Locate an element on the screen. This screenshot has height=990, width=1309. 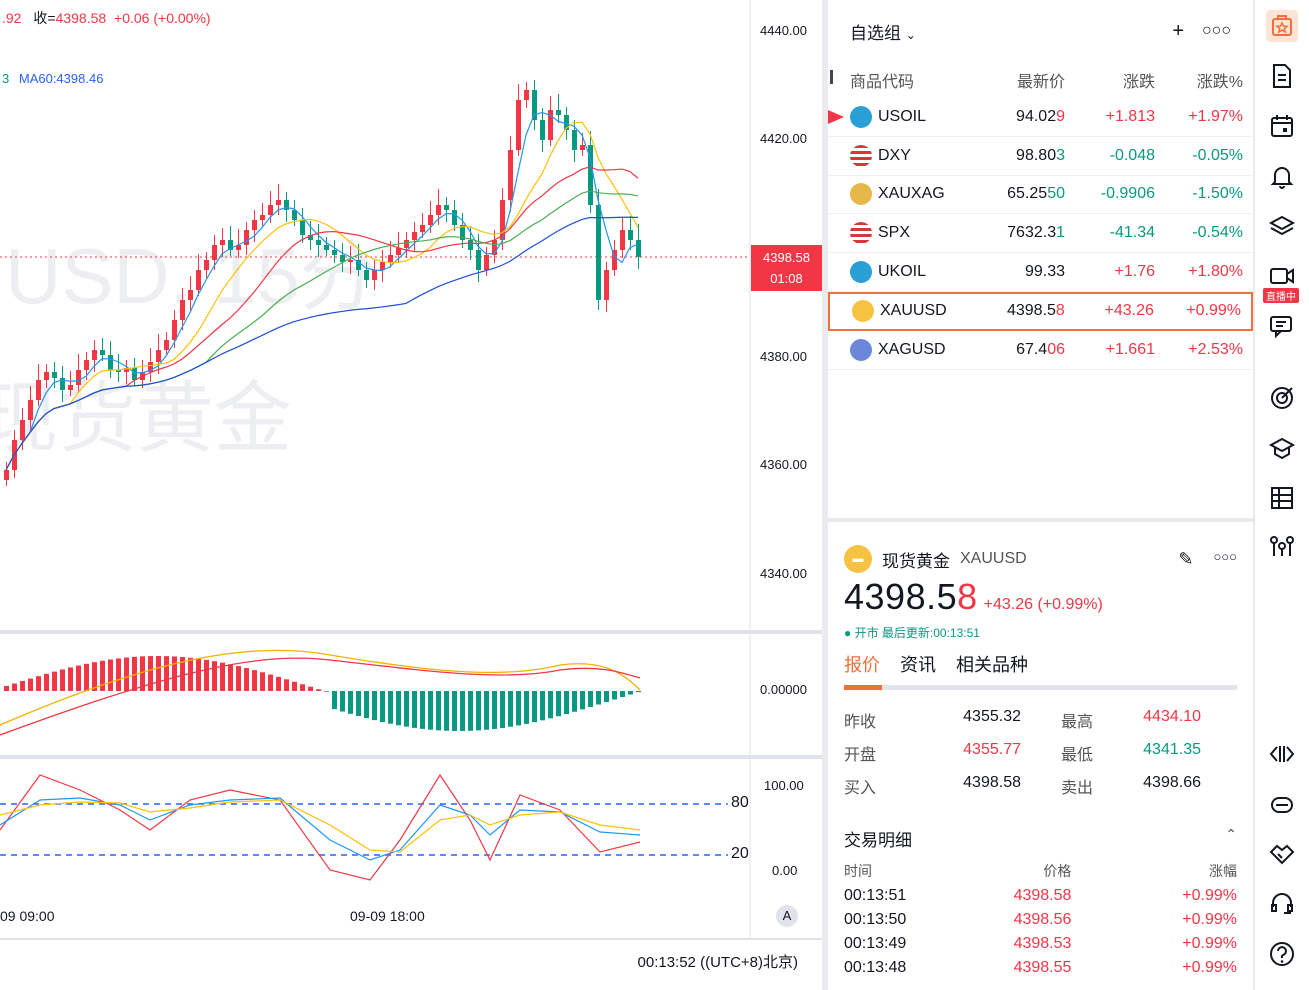
flag-icon is located at coordinates (836, 117).